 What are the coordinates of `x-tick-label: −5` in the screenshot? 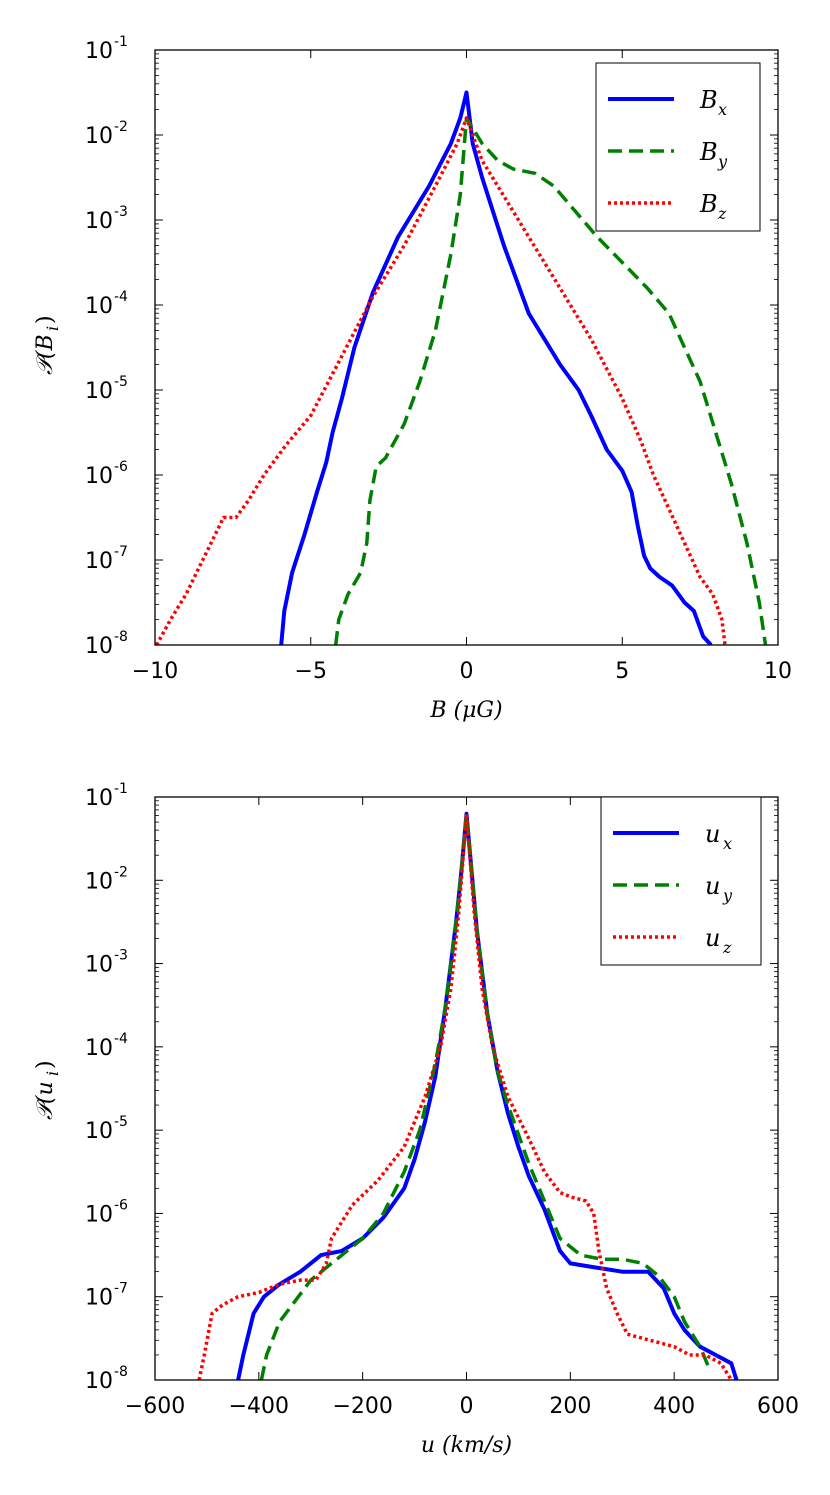 It's located at (311, 671).